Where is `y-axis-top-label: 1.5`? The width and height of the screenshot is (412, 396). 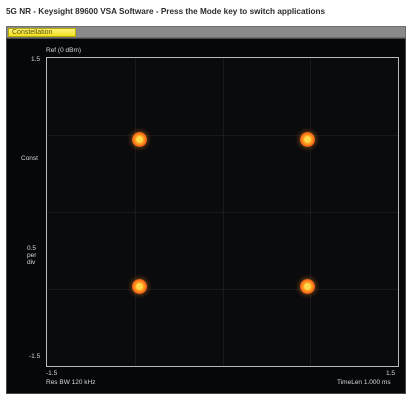
y-axis-top-label: 1.5 is located at coordinates (36, 59).